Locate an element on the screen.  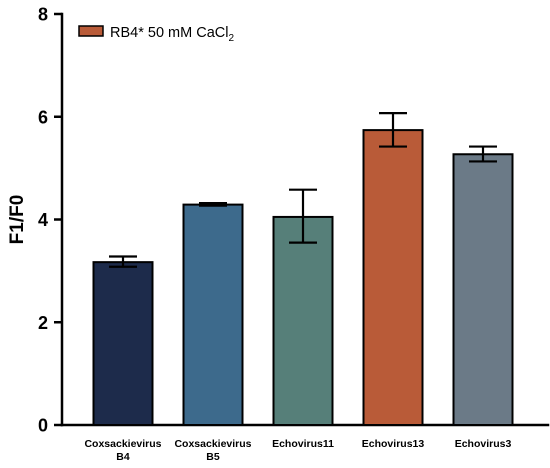
y-axis-title: F1/F0 is located at coordinates (17, 220).